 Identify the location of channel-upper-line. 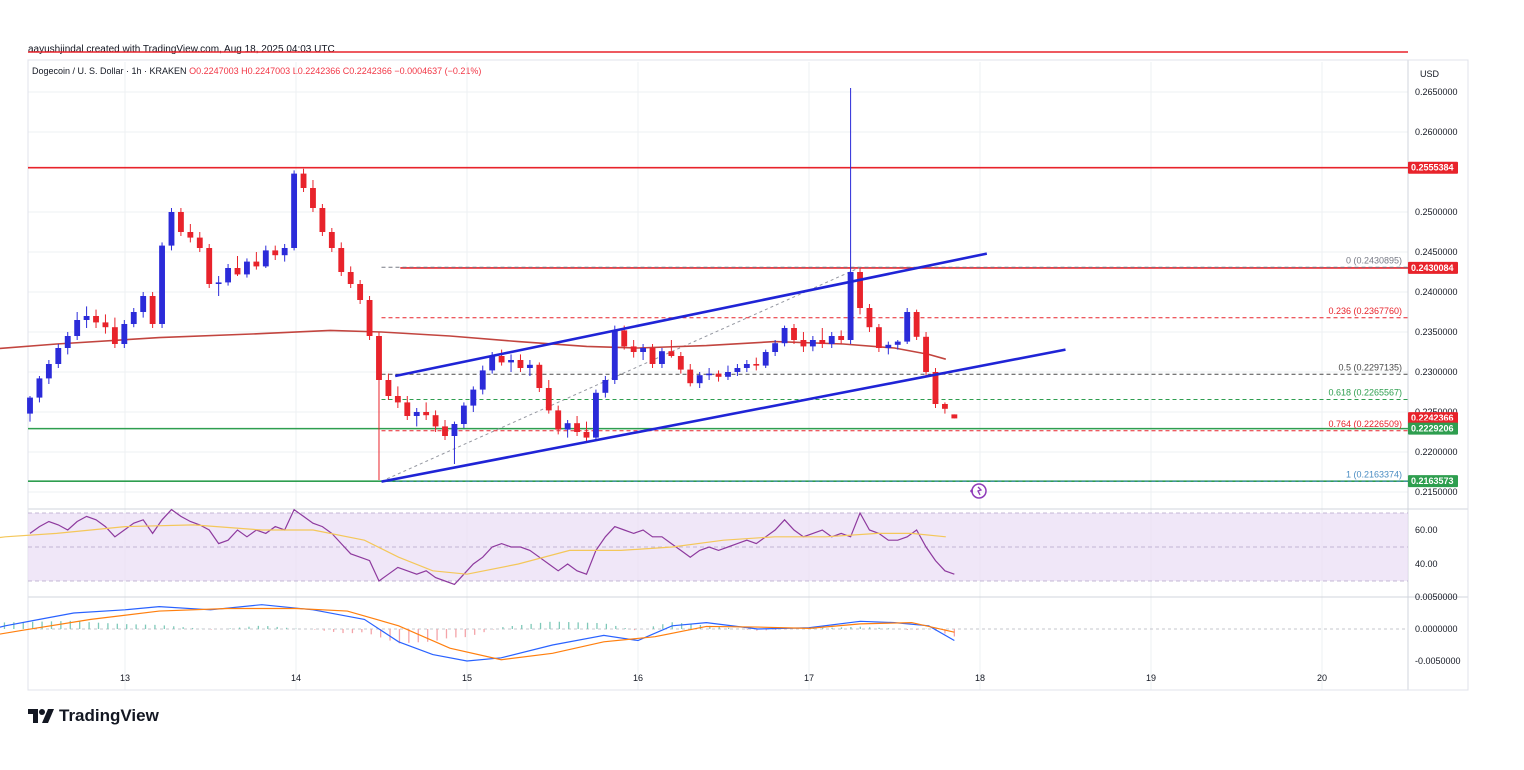
(691, 315).